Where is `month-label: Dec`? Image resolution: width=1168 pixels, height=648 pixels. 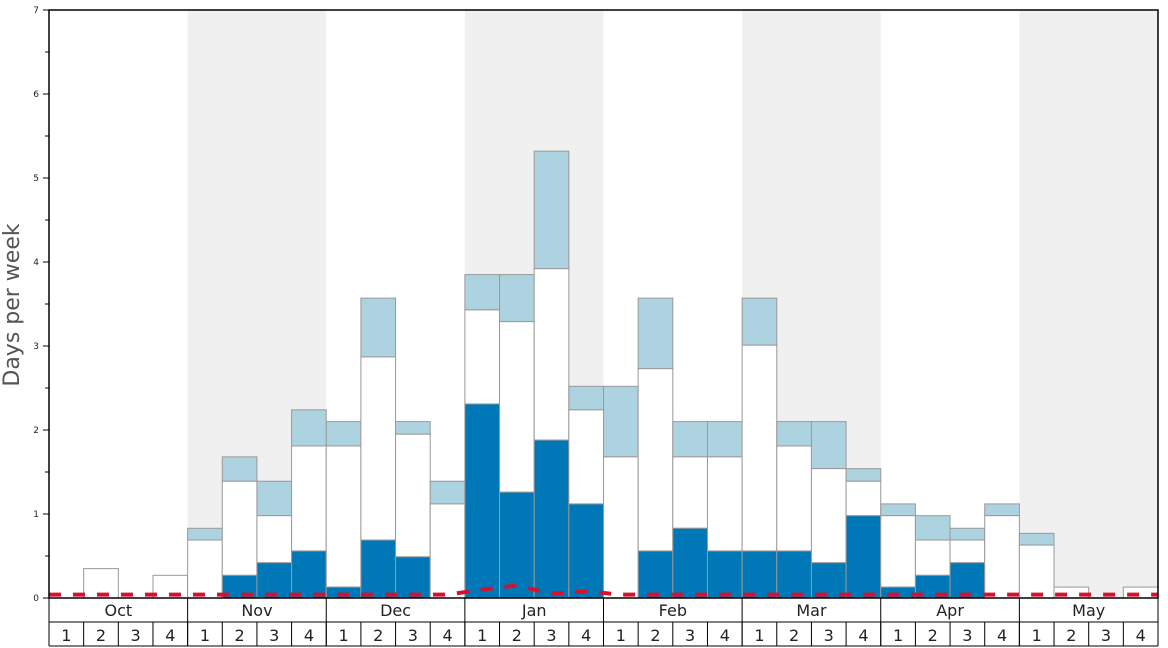 month-label: Dec is located at coordinates (395, 610).